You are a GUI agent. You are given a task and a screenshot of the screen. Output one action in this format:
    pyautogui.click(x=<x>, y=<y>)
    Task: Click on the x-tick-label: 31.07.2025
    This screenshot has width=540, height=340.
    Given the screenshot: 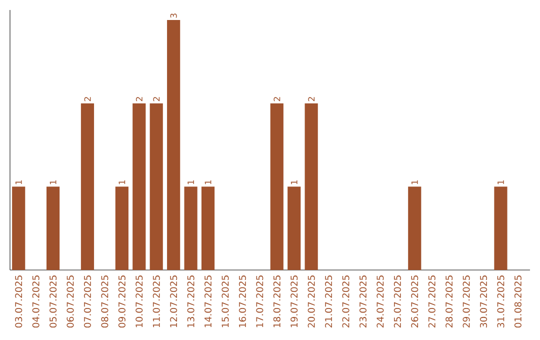 What is the action you would take?
    pyautogui.click(x=500, y=302)
    